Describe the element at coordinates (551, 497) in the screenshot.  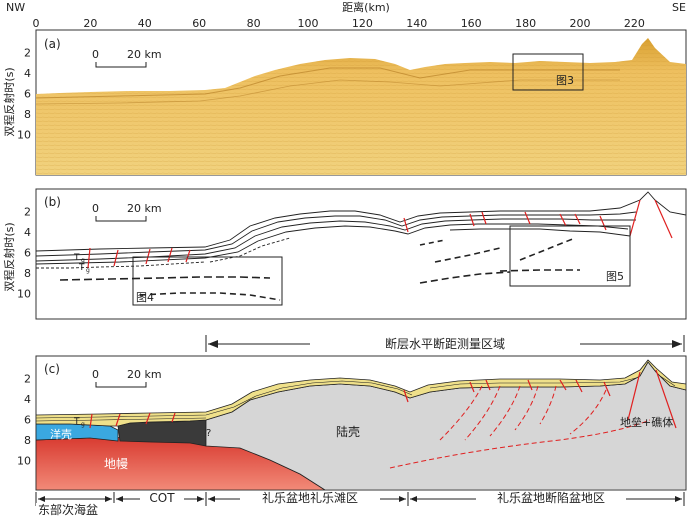
I see `zone-rift-basin: 礼乐盆地断陷盆地区` at that location.